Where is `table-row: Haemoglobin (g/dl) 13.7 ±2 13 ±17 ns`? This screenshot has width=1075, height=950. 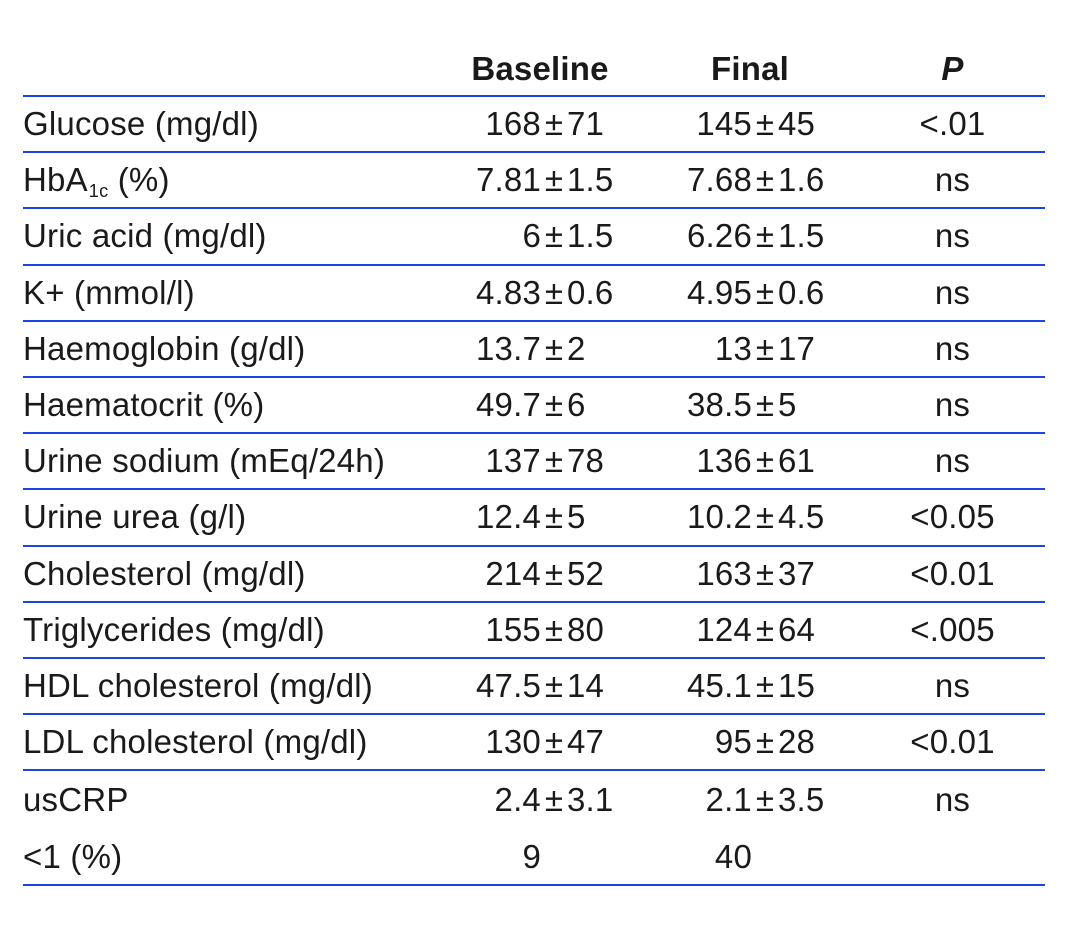 table-row: Haemoglobin (g/dl) 13.7 ±2 13 ±17 ns is located at coordinates (534, 349).